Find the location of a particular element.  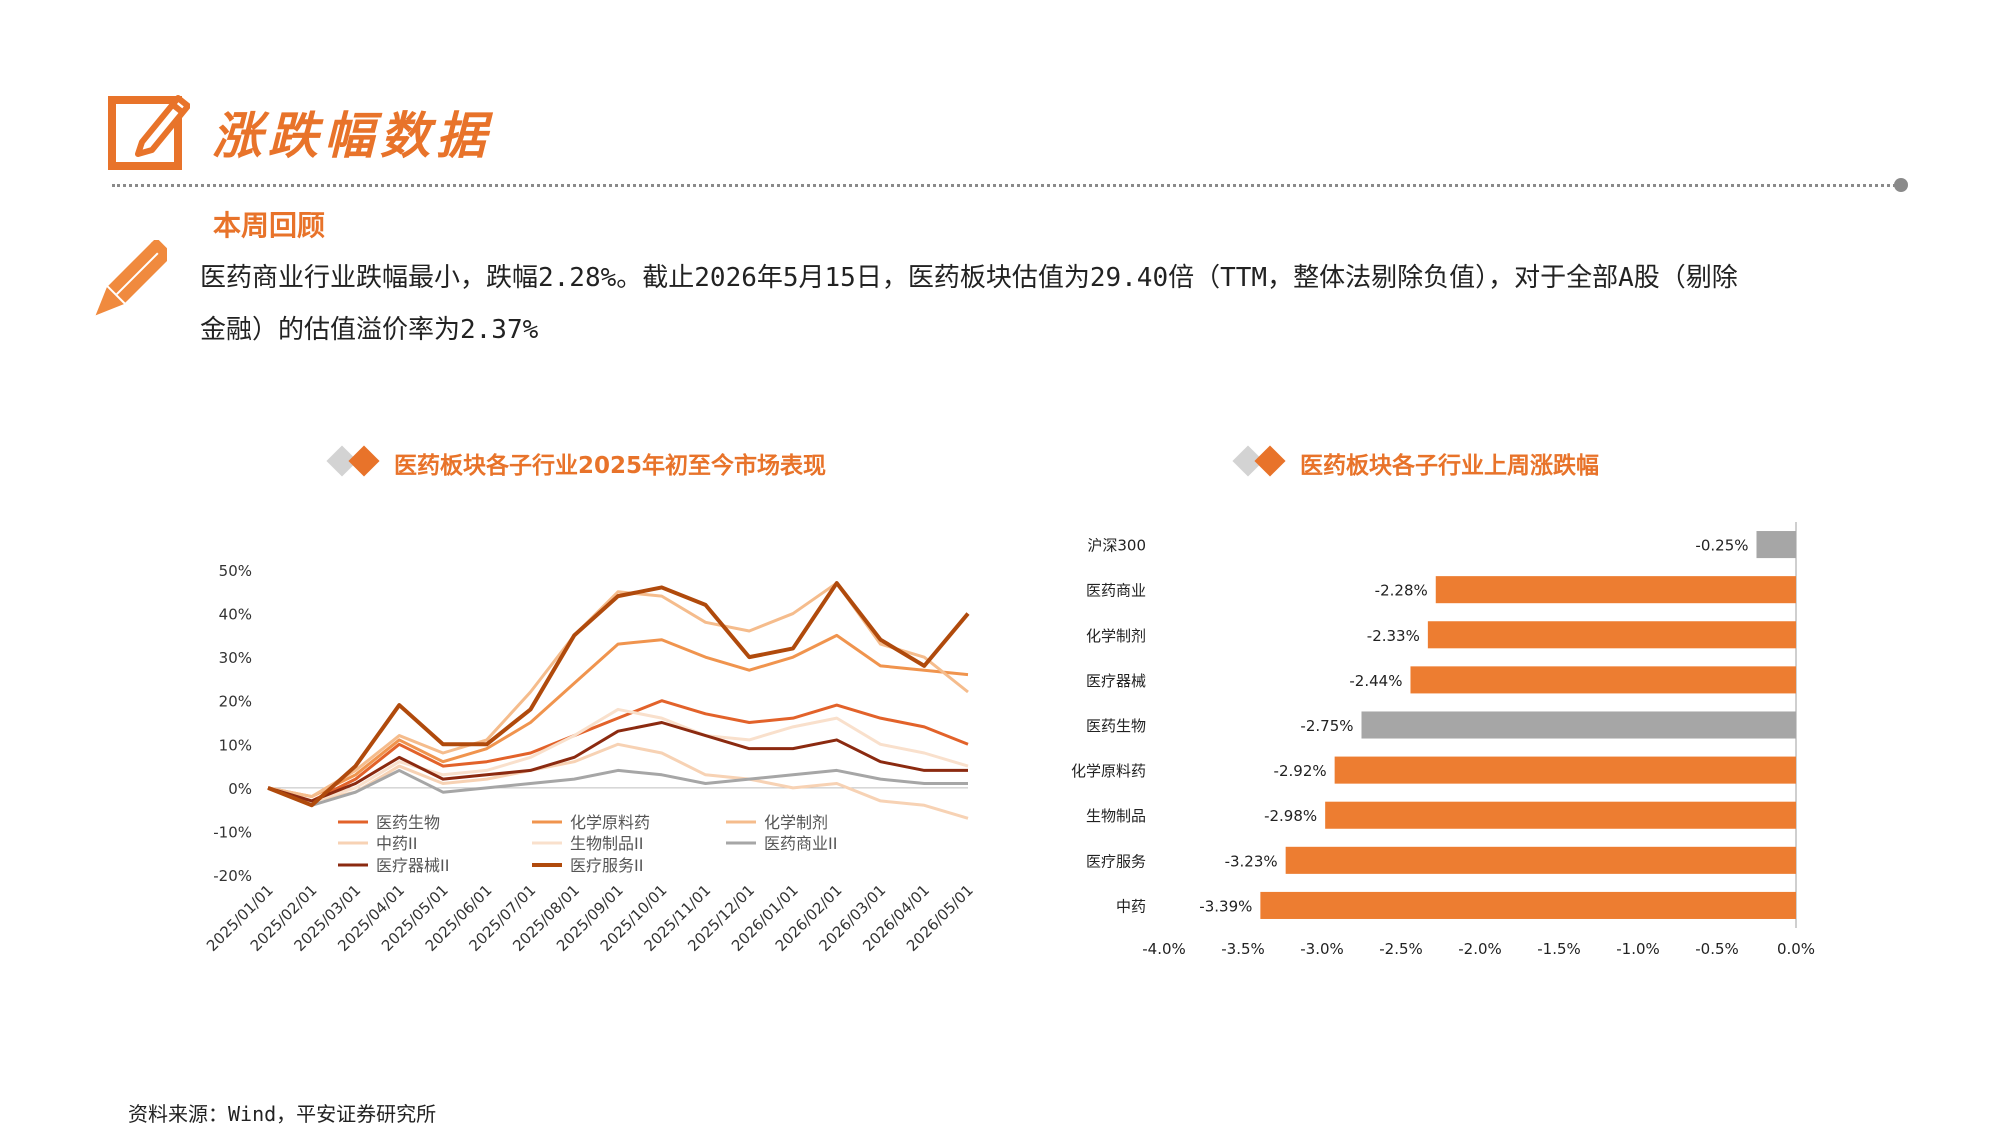

y-tick-label: 0% is located at coordinates (240, 789).